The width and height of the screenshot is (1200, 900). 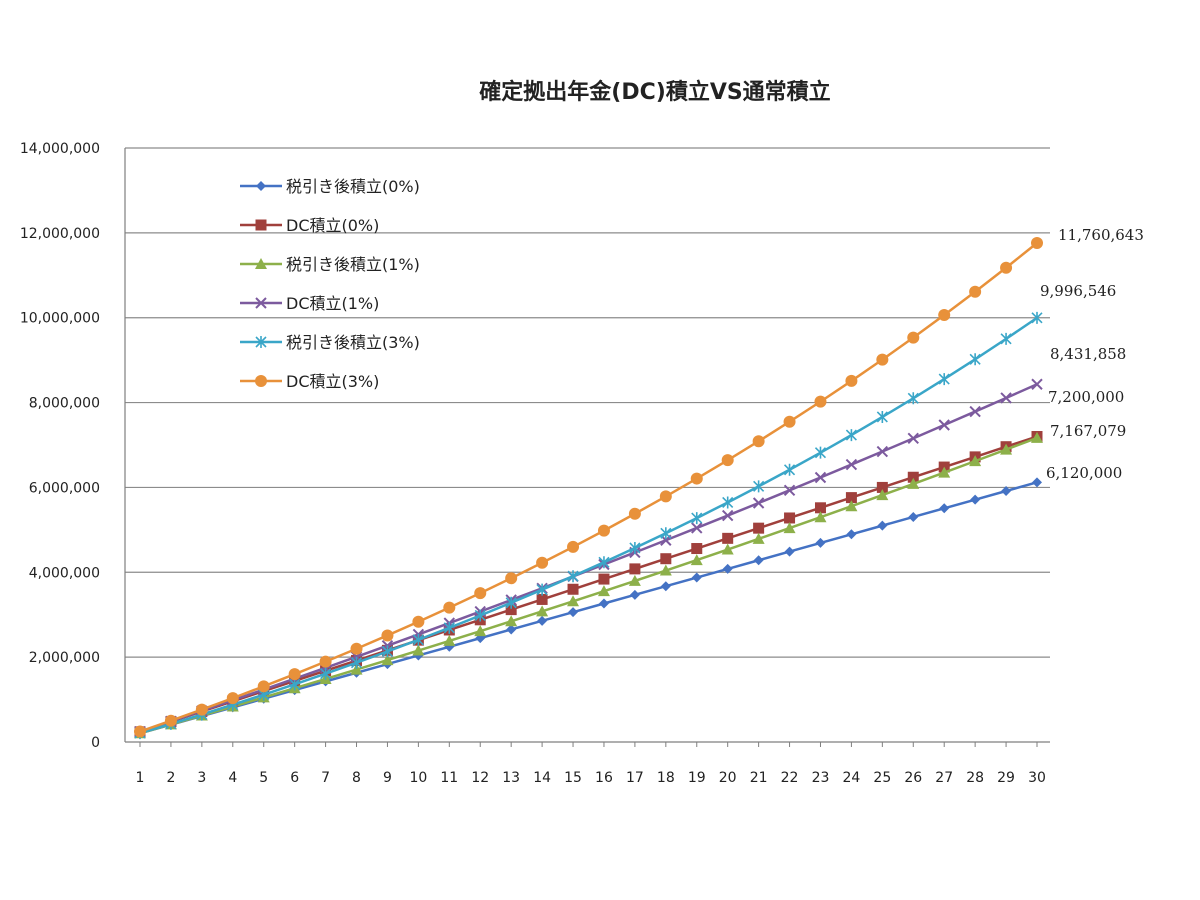 I want to click on legend-item: DC積立(3%), so click(x=309, y=381).